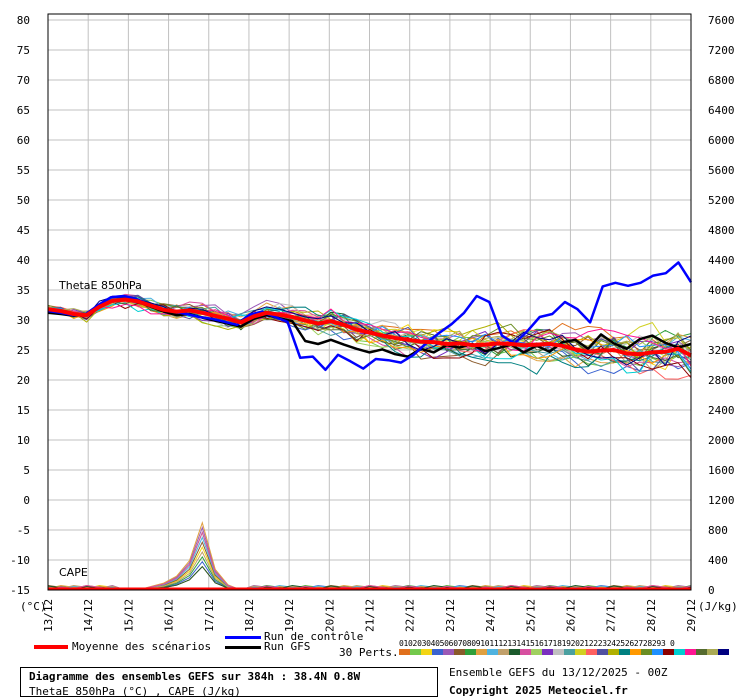 Image resolution: width=740 pixels, height=700 pixels. I want to click on legend-gfs-line, so click(243, 647).